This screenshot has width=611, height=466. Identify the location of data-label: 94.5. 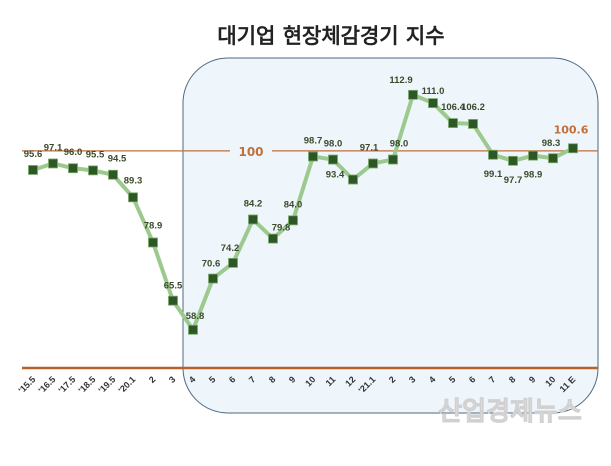
(117, 159).